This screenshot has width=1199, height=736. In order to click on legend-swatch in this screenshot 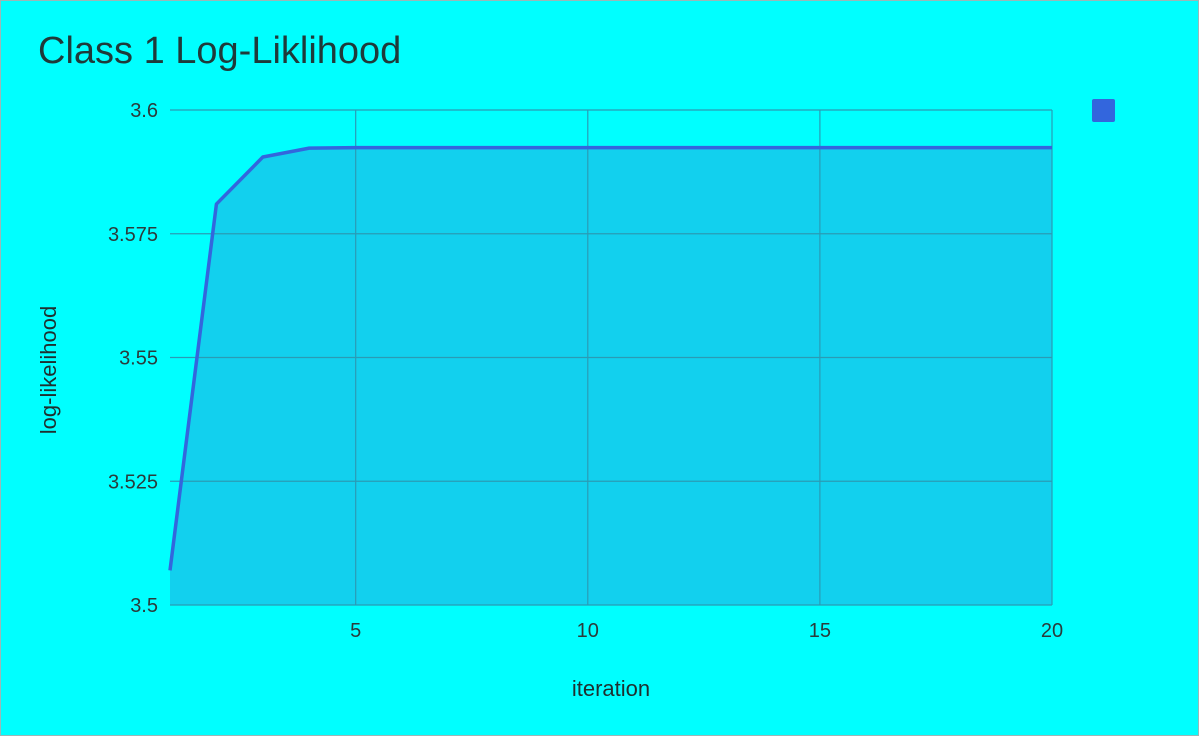, I will do `click(1103, 110)`.